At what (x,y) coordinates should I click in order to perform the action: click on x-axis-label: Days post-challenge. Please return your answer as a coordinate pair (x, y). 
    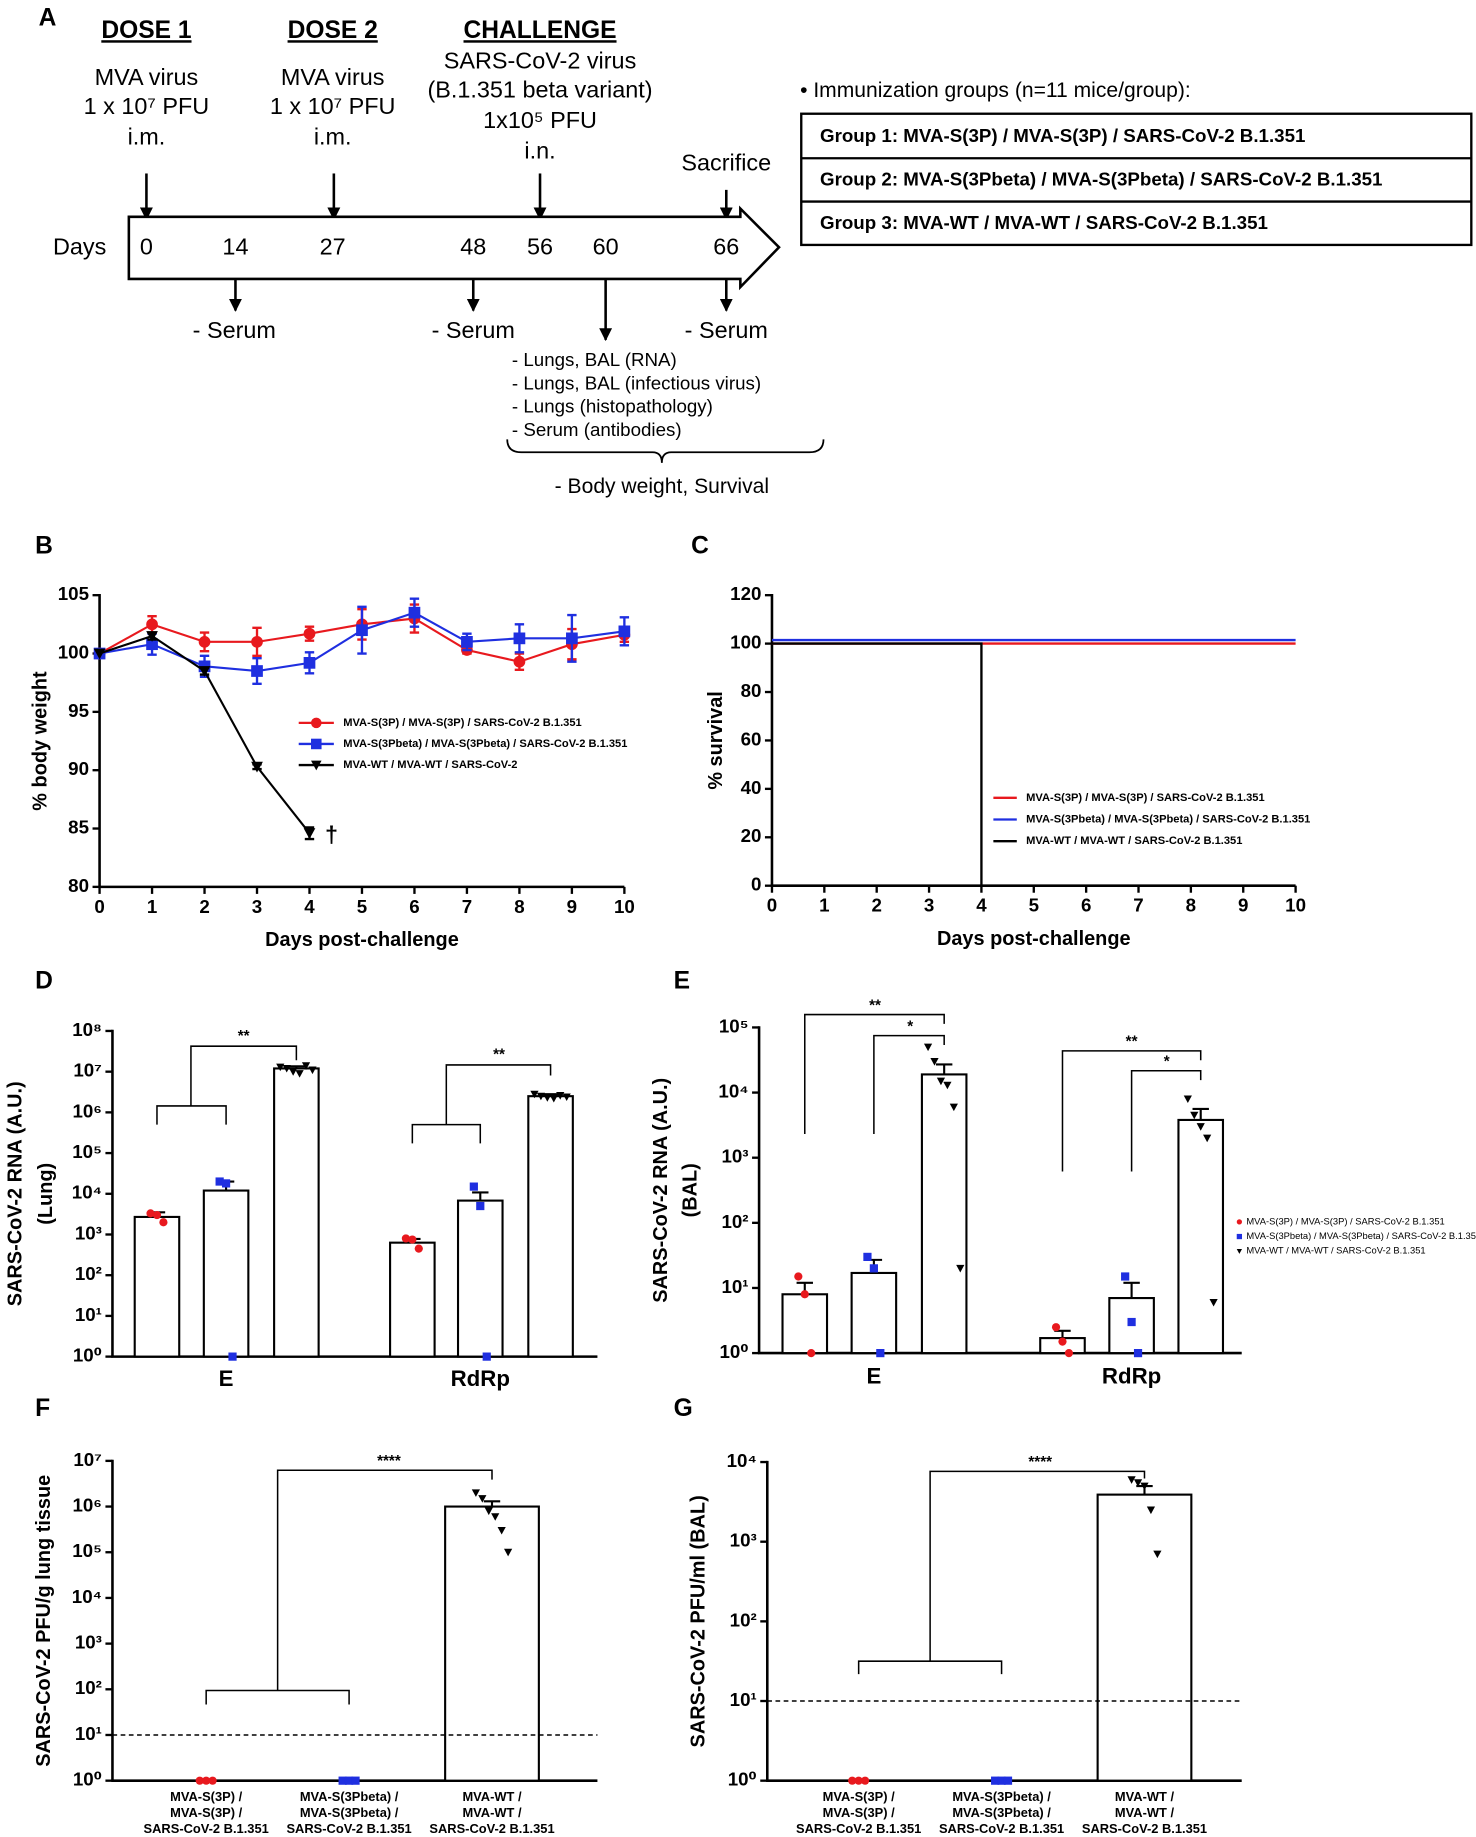
    Looking at the image, I should click on (362, 940).